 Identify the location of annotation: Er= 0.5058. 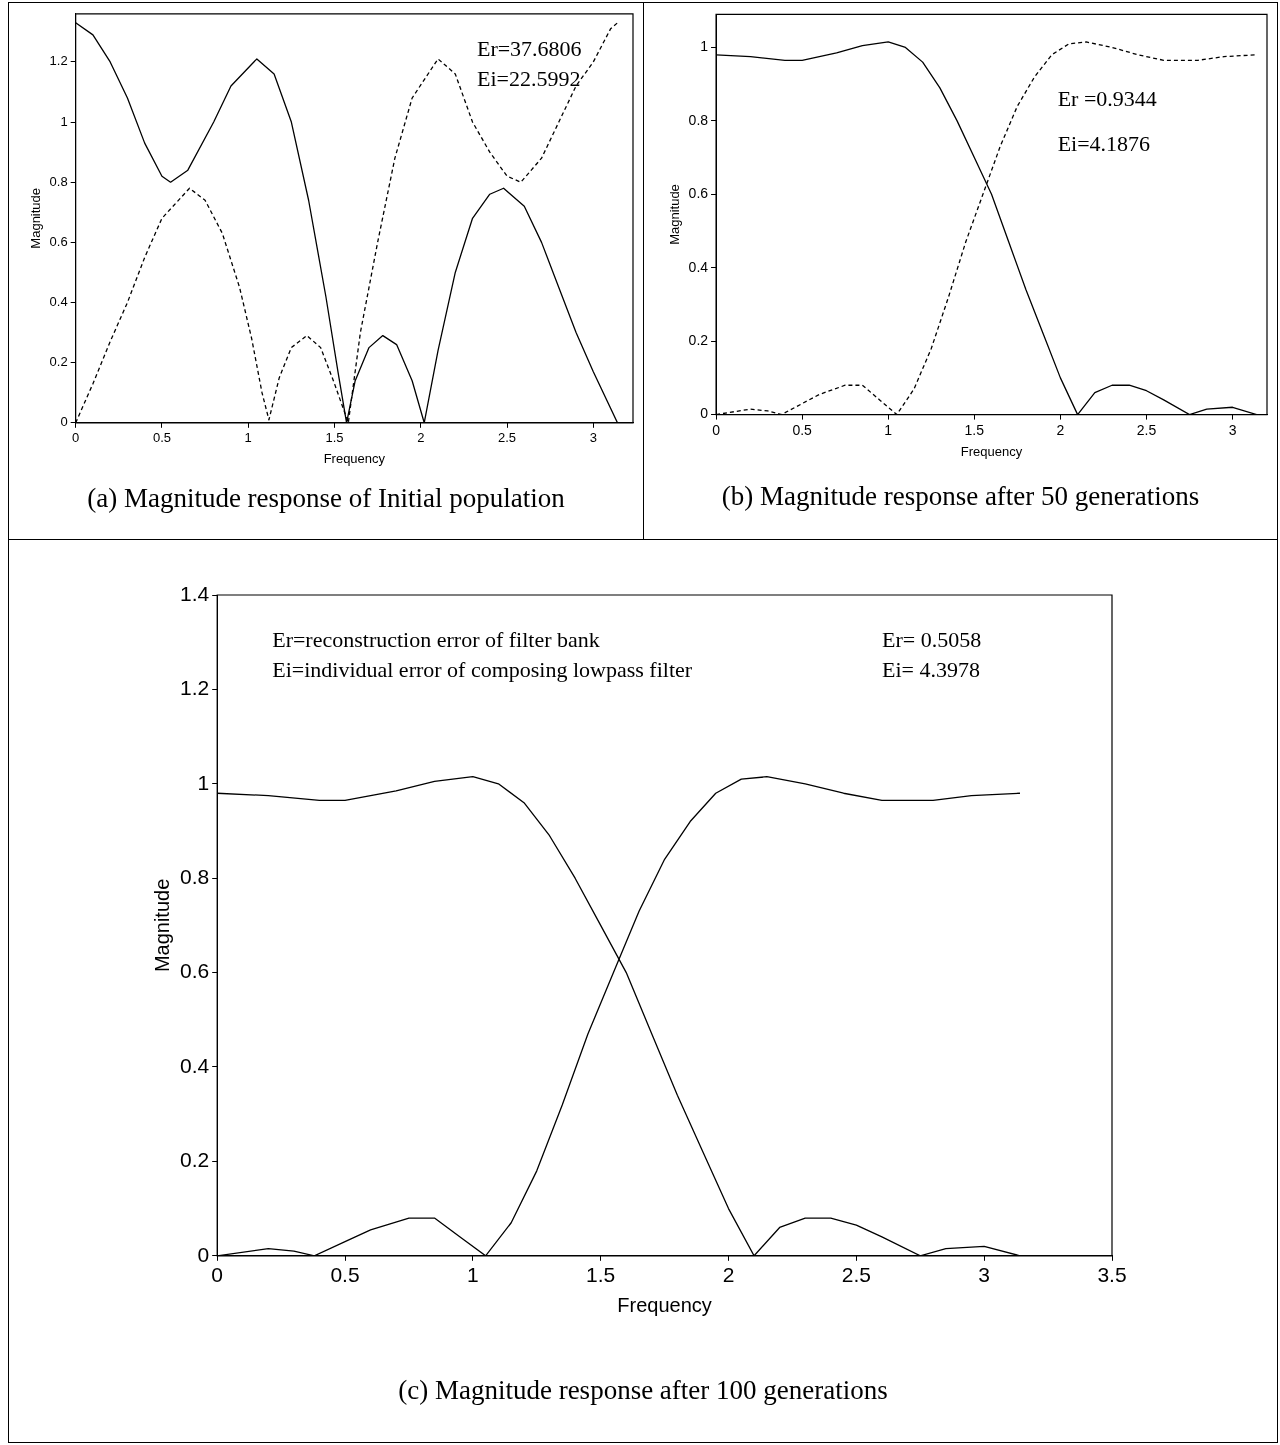
(932, 639).